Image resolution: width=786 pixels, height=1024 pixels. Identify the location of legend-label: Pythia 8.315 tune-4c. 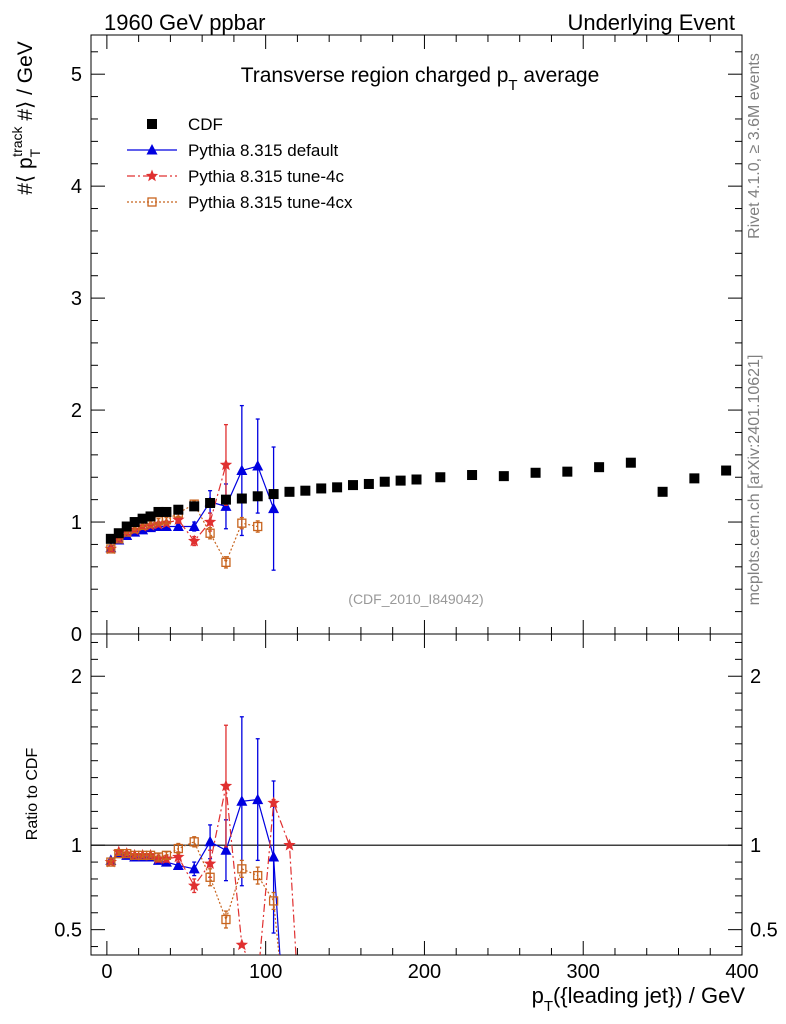
(266, 176).